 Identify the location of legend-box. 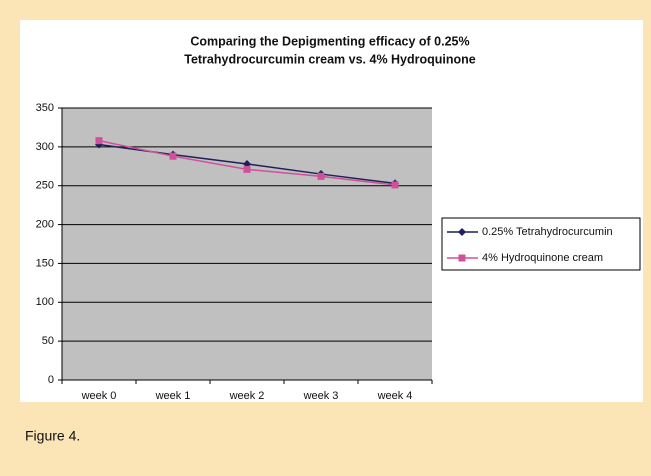
(541, 244).